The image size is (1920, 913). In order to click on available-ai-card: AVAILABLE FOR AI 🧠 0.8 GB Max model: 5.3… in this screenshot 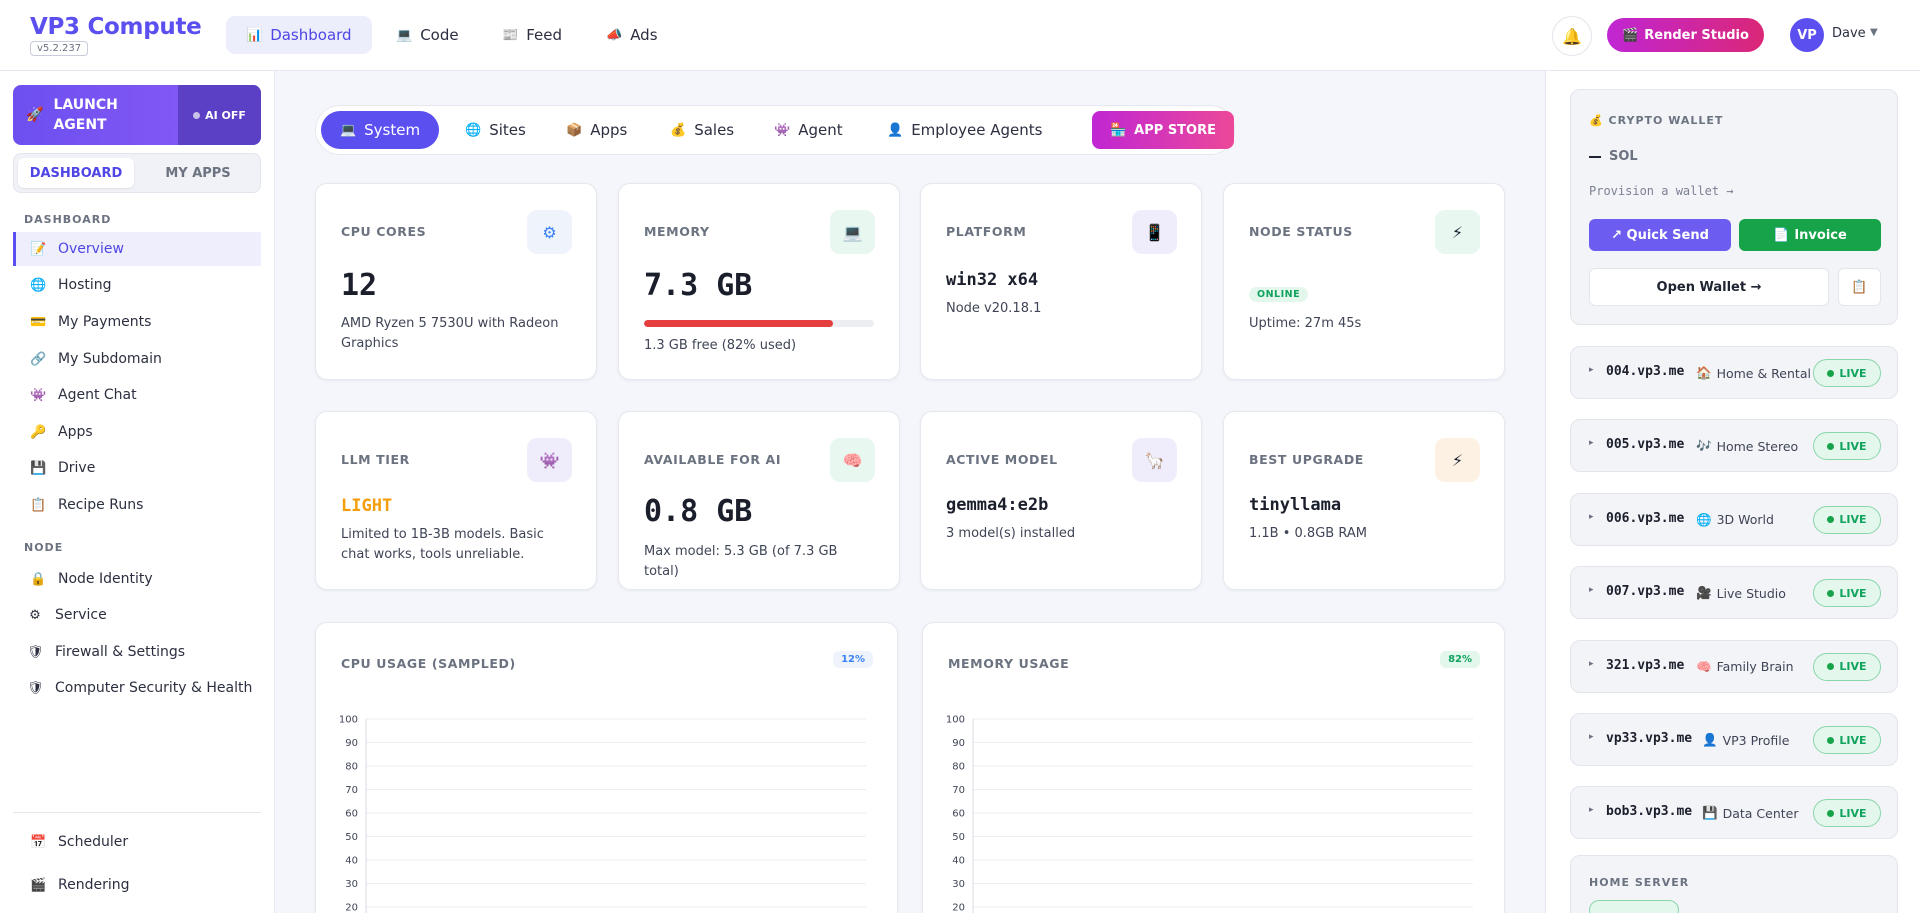, I will do `click(759, 500)`.